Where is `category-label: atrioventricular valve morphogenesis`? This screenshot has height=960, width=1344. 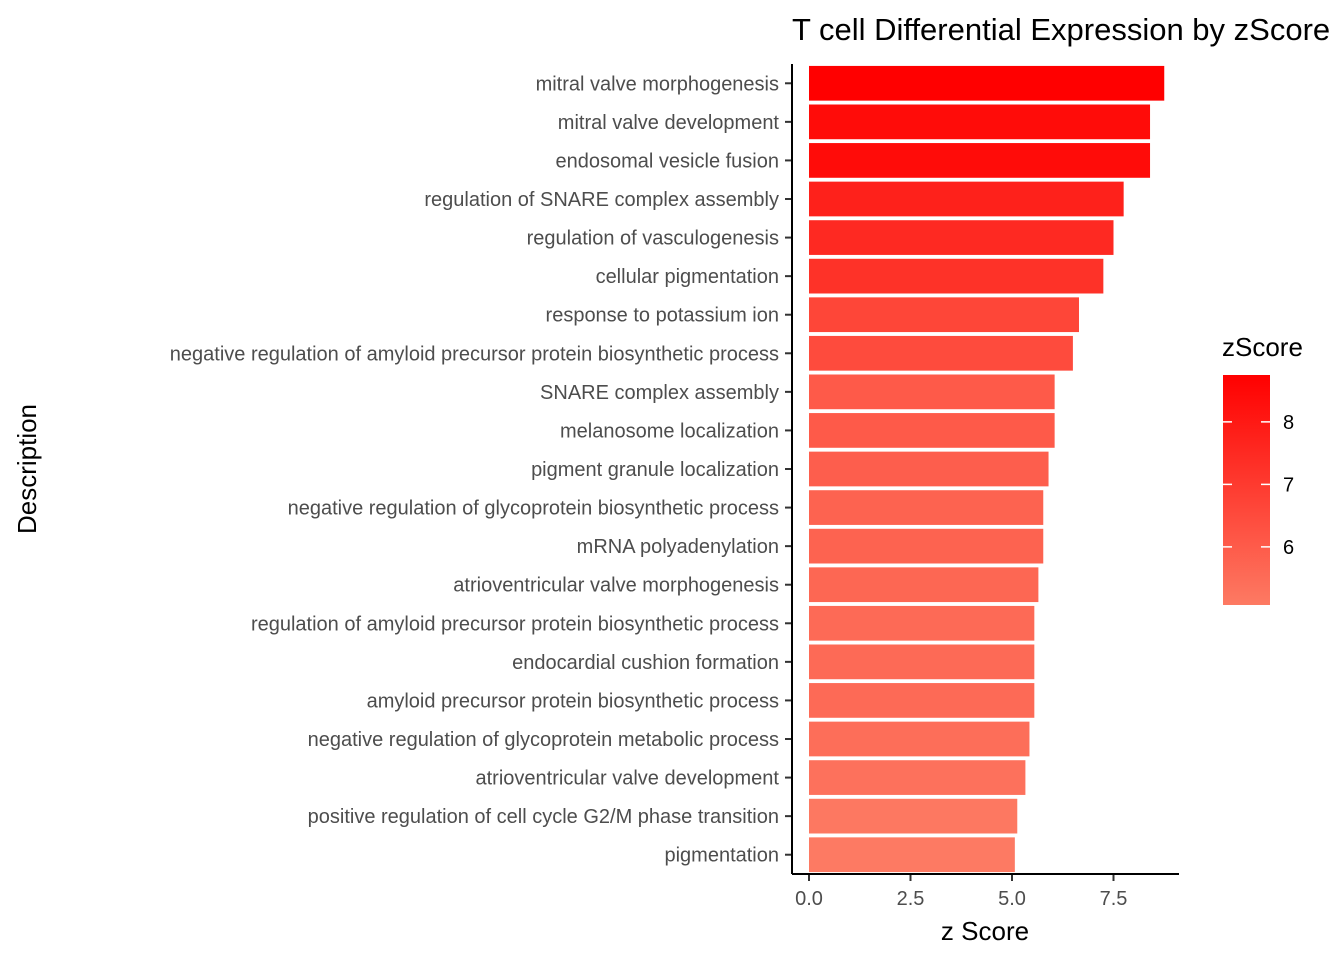
category-label: atrioventricular valve morphogenesis is located at coordinates (616, 586).